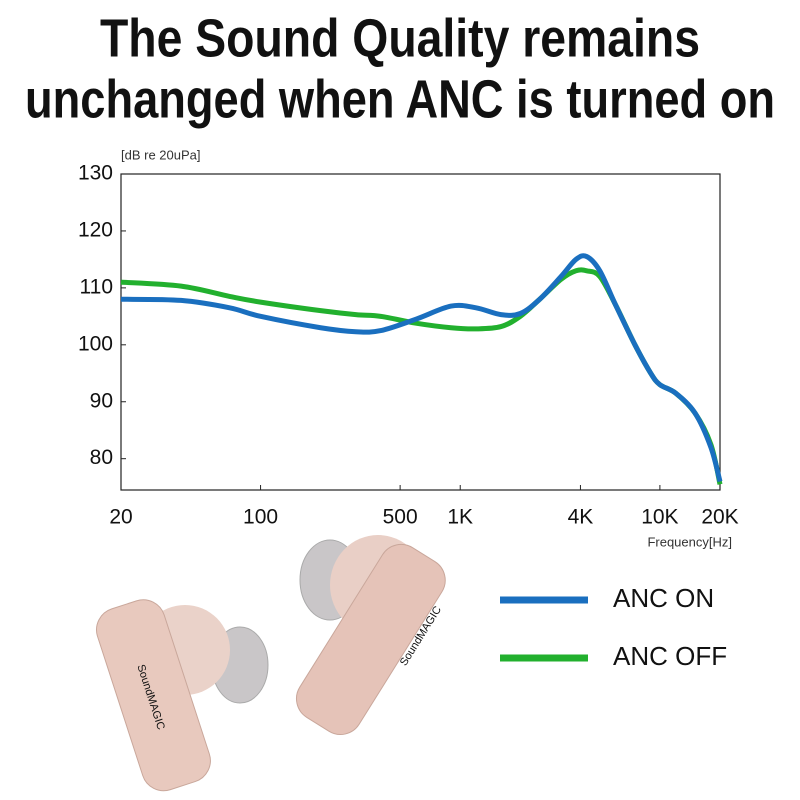 The image size is (800, 800). What do you see at coordinates (400, 38) in the screenshot?
I see `title-line: The Sound Quality remains` at bounding box center [400, 38].